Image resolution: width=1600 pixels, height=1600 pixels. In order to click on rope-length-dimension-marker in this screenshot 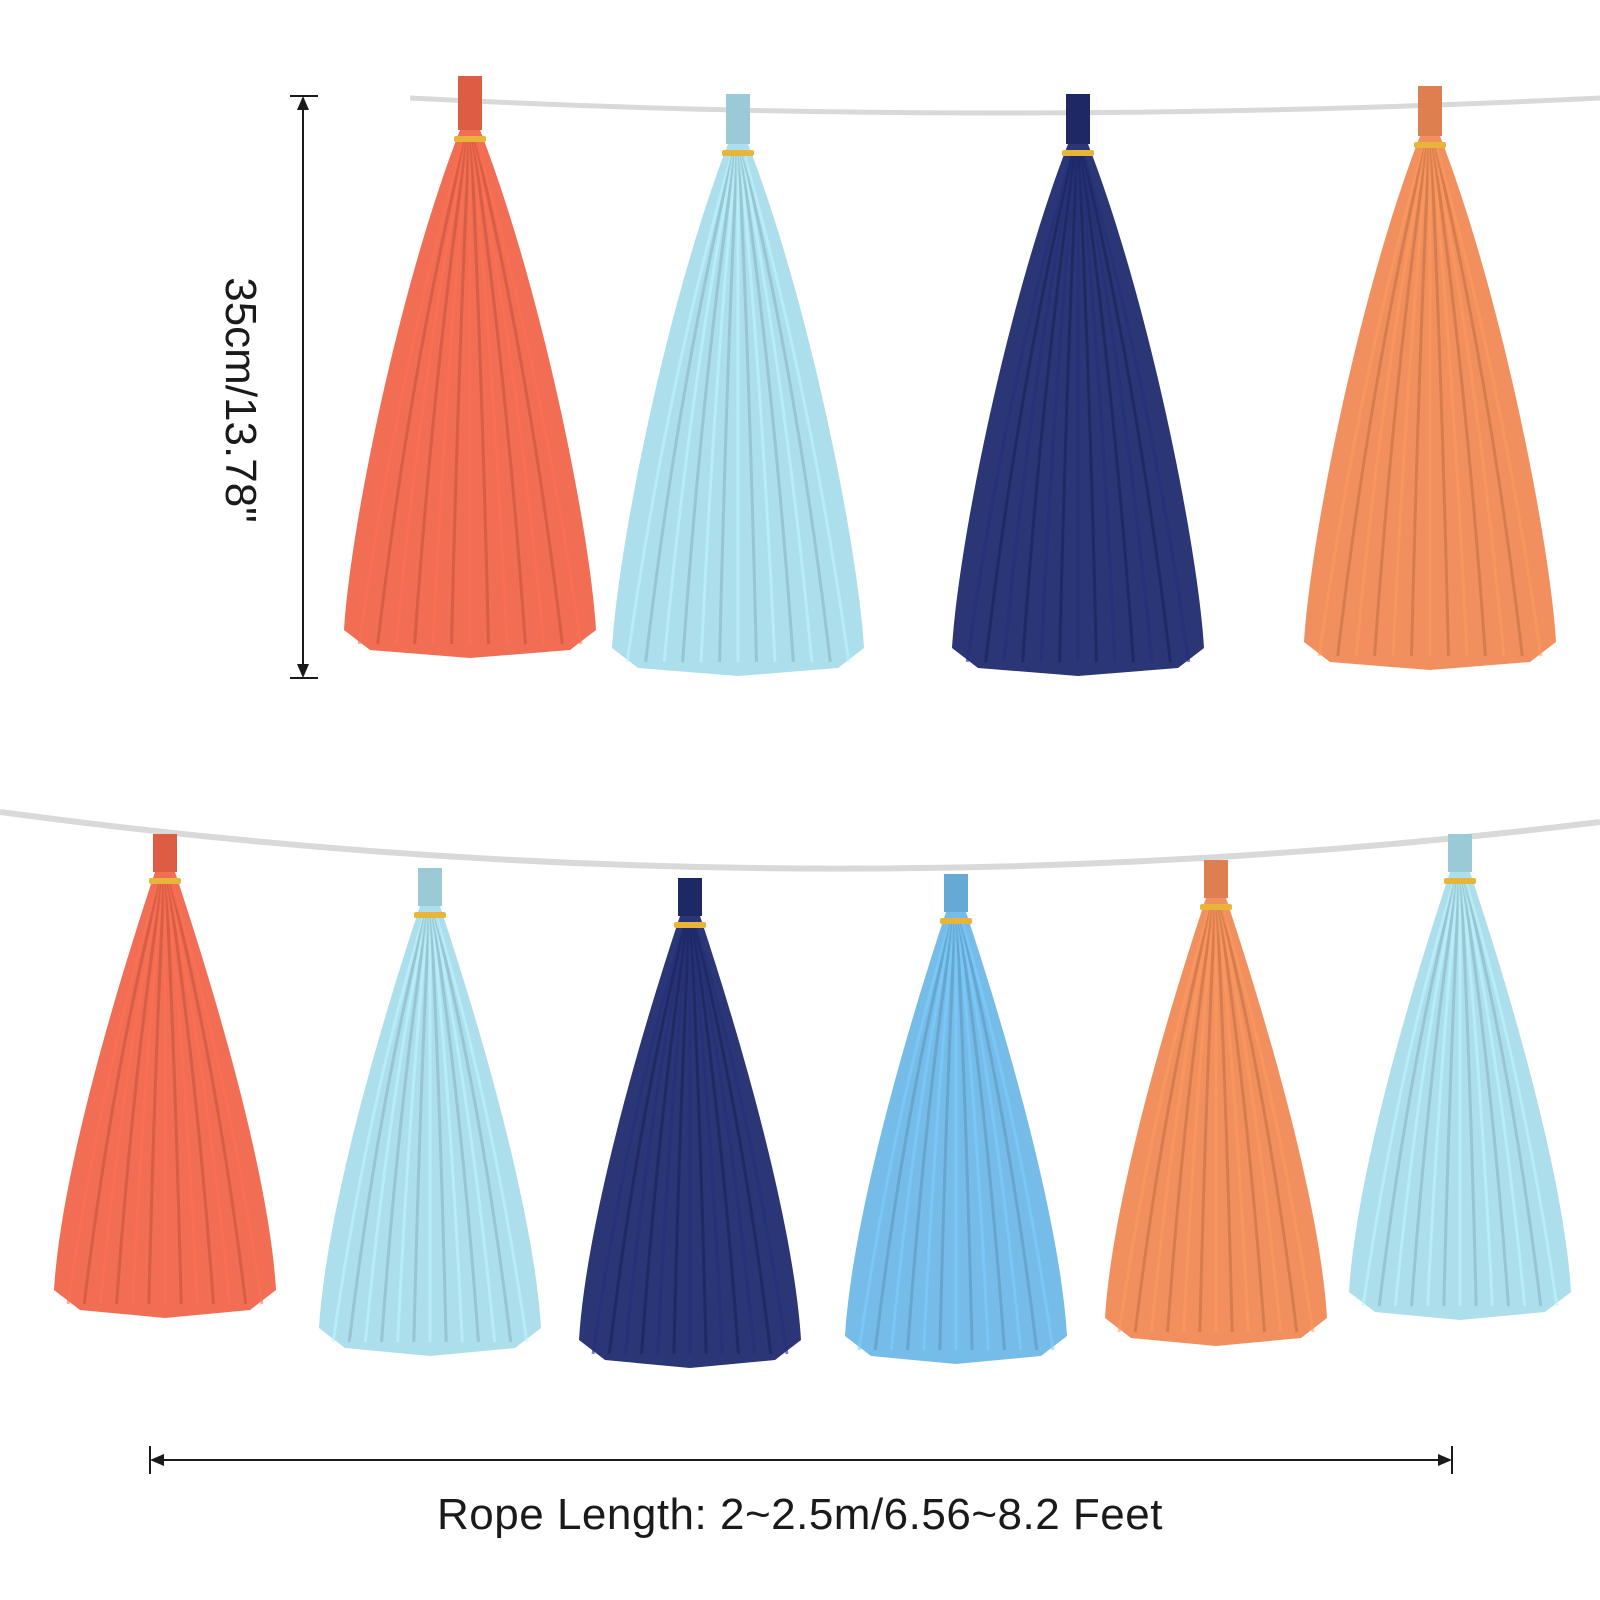, I will do `click(801, 1460)`.